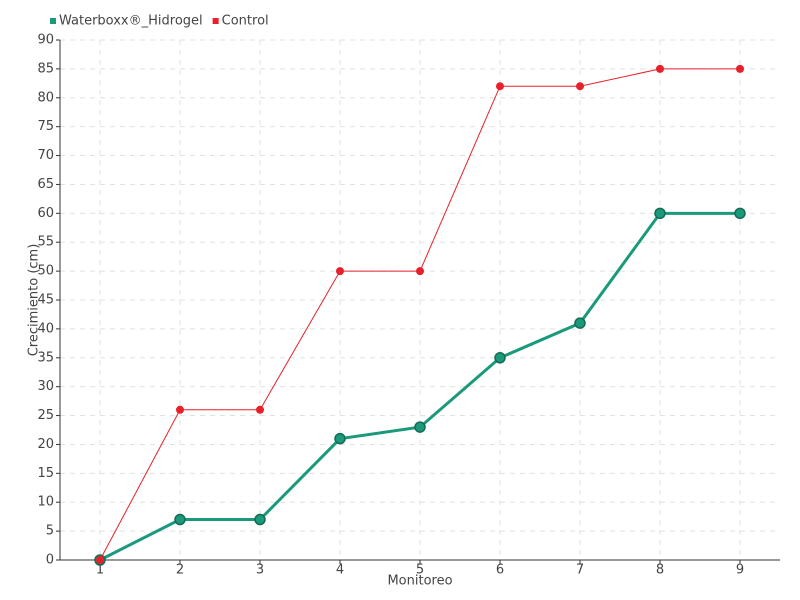 The height and width of the screenshot is (600, 800). What do you see at coordinates (180, 570) in the screenshot?
I see `x-tick-label: 2` at bounding box center [180, 570].